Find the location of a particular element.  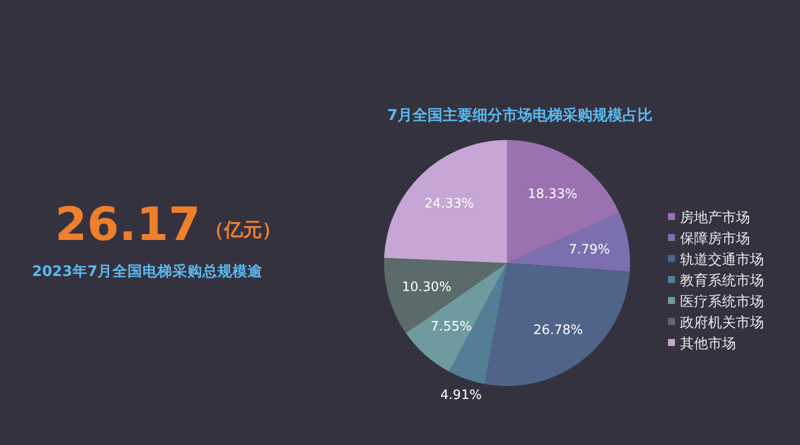

data-label: 7.79% is located at coordinates (589, 250).